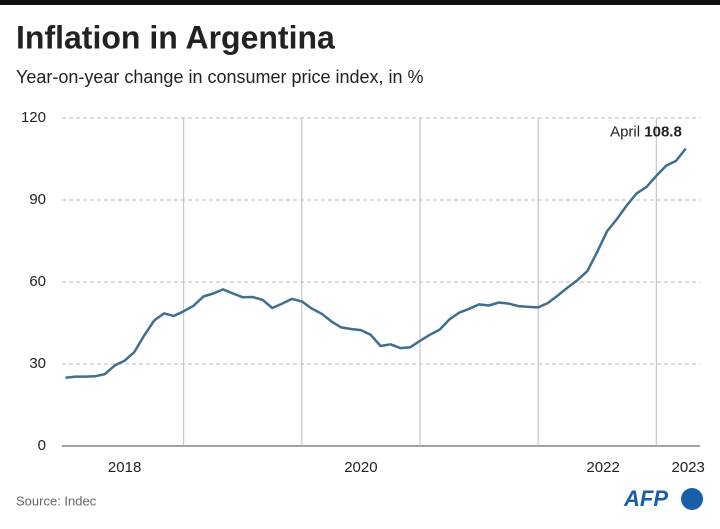 The image size is (720, 529). Describe the element at coordinates (602, 467) in the screenshot. I see `x-tick-label: 2022` at that location.